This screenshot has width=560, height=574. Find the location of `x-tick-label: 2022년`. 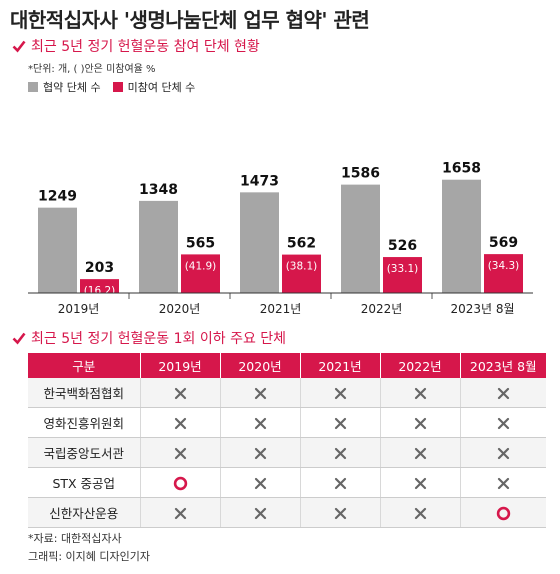

x-tick-label: 2022년 is located at coordinates (382, 309).